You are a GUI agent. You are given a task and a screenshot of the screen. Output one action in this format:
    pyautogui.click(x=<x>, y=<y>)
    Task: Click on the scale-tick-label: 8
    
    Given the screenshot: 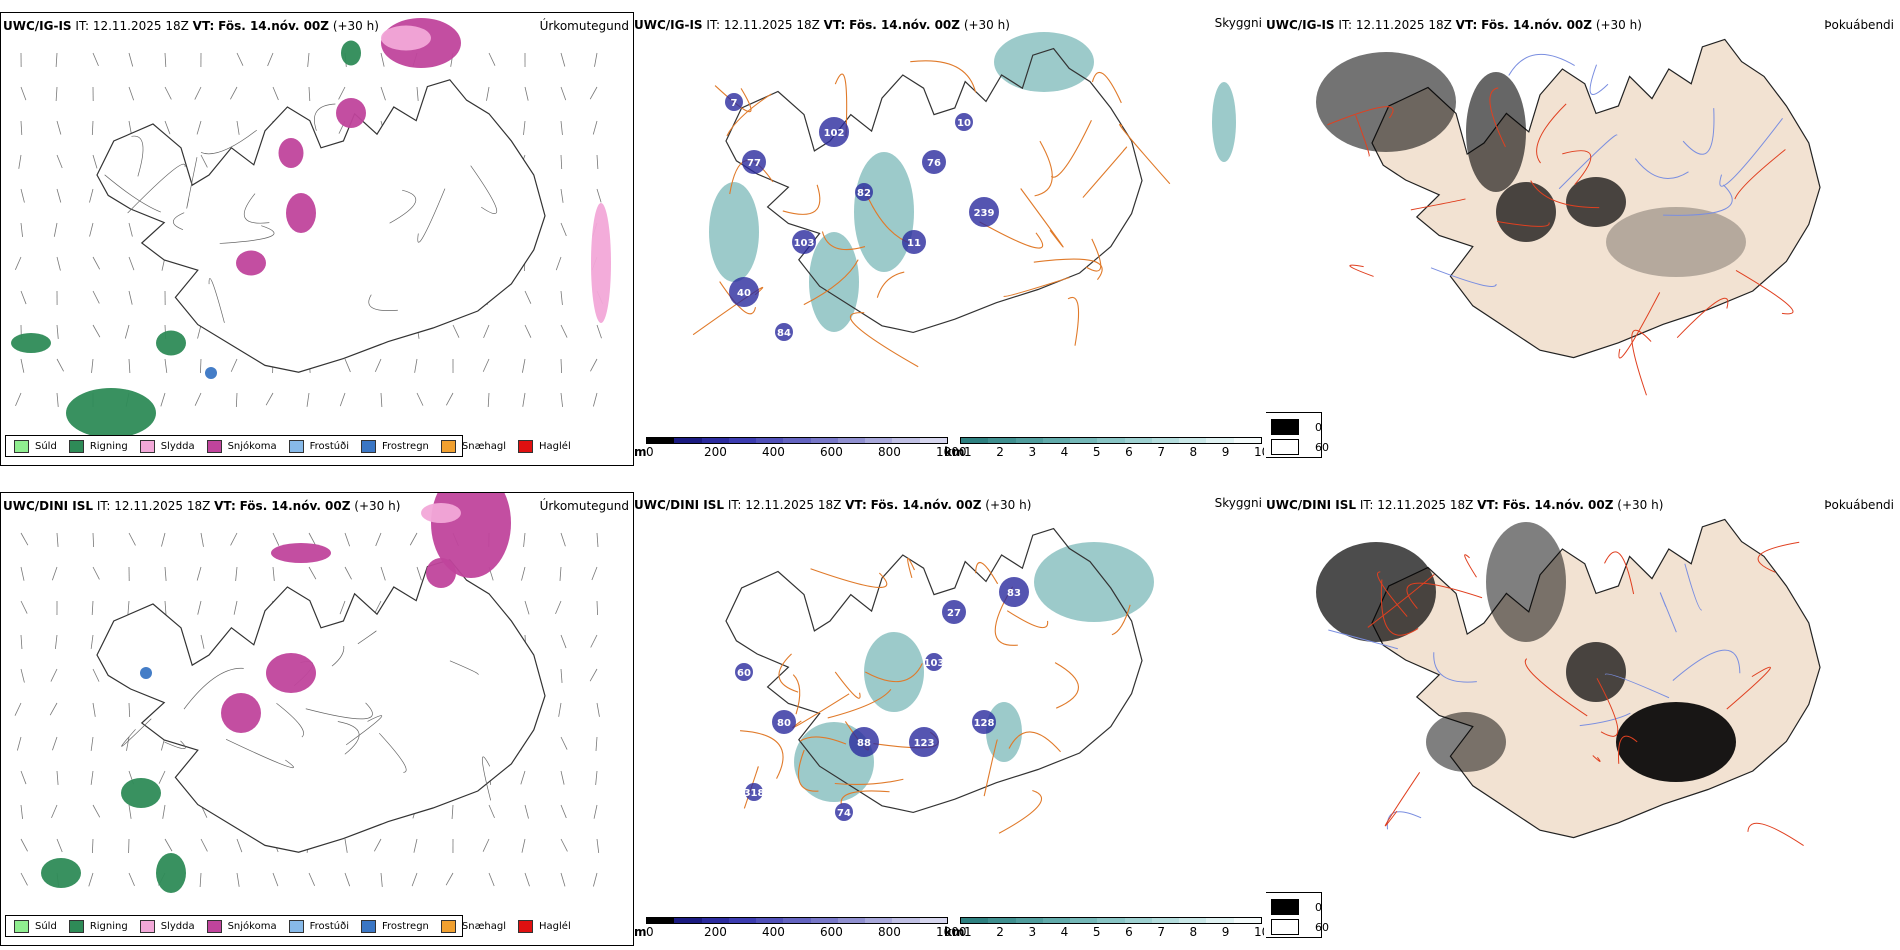 What is the action you would take?
    pyautogui.click(x=1193, y=932)
    